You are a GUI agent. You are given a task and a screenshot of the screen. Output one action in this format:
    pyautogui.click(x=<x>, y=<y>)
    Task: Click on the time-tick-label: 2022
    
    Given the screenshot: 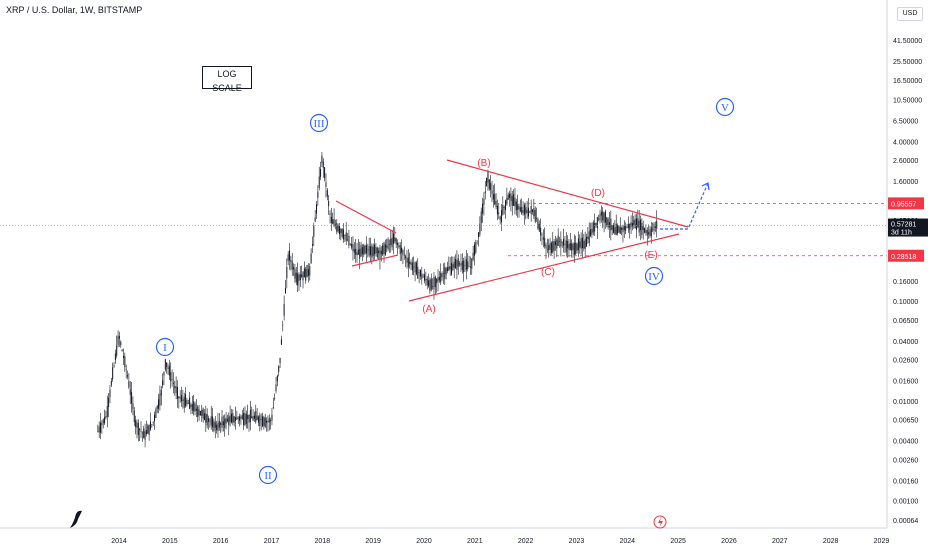 What is the action you would take?
    pyautogui.click(x=526, y=541)
    